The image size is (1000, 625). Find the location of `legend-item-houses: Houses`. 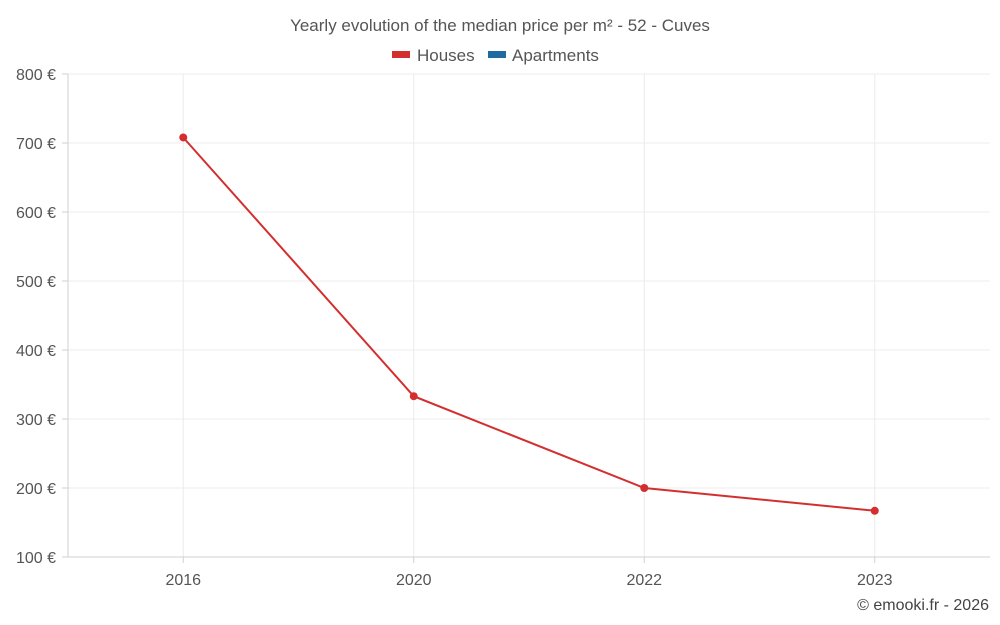

legend-item-houses: Houses is located at coordinates (433, 55).